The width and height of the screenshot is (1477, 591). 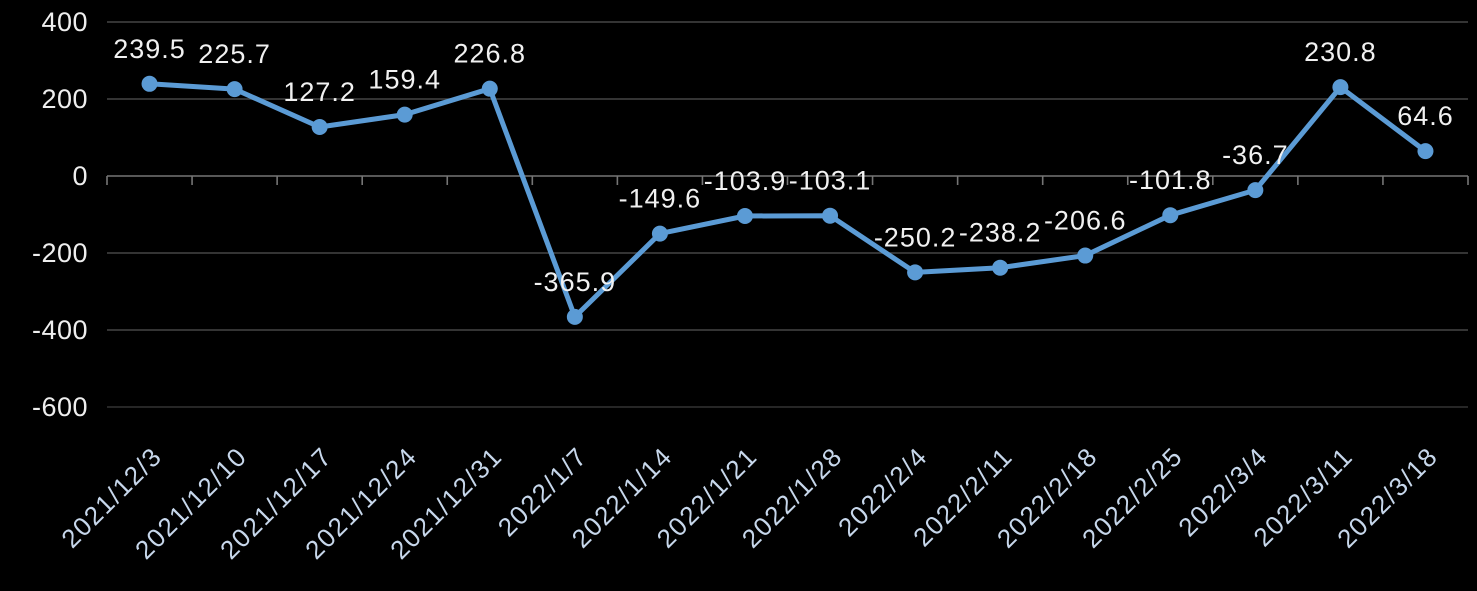 I want to click on data-point-label: 159.4, so click(x=404, y=80).